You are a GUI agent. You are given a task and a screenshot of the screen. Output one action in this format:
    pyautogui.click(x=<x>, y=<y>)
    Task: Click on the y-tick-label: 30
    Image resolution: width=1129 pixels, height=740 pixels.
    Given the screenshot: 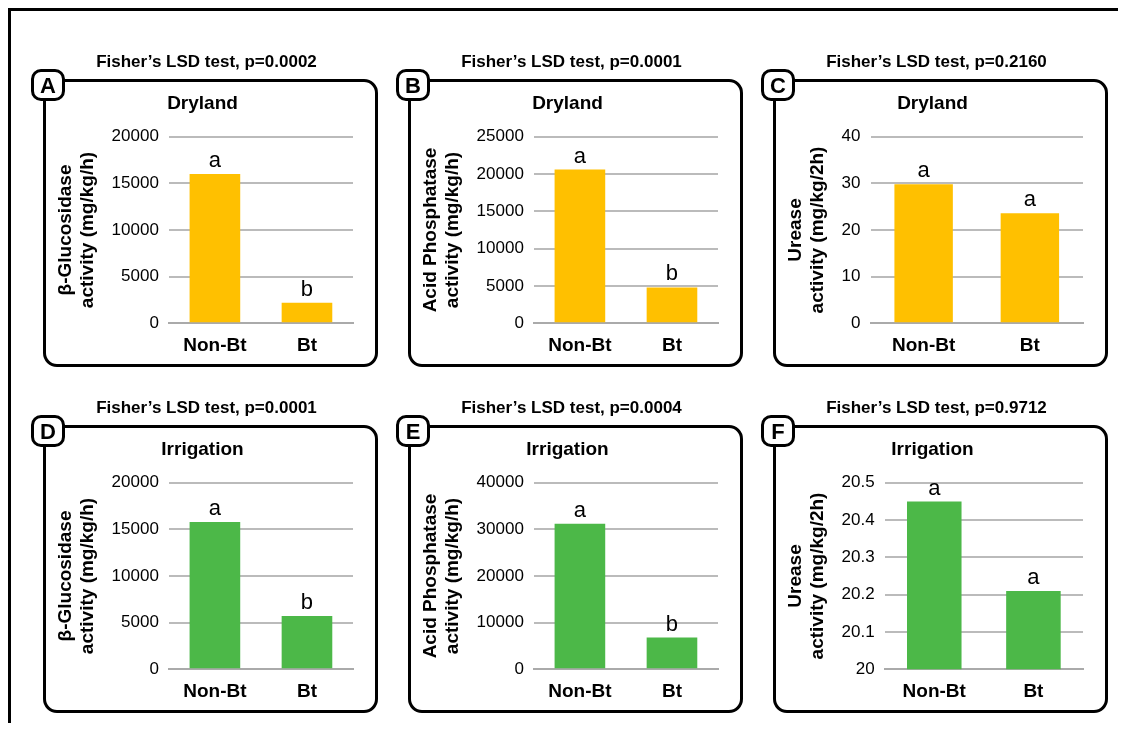 What is the action you would take?
    pyautogui.click(x=851, y=183)
    